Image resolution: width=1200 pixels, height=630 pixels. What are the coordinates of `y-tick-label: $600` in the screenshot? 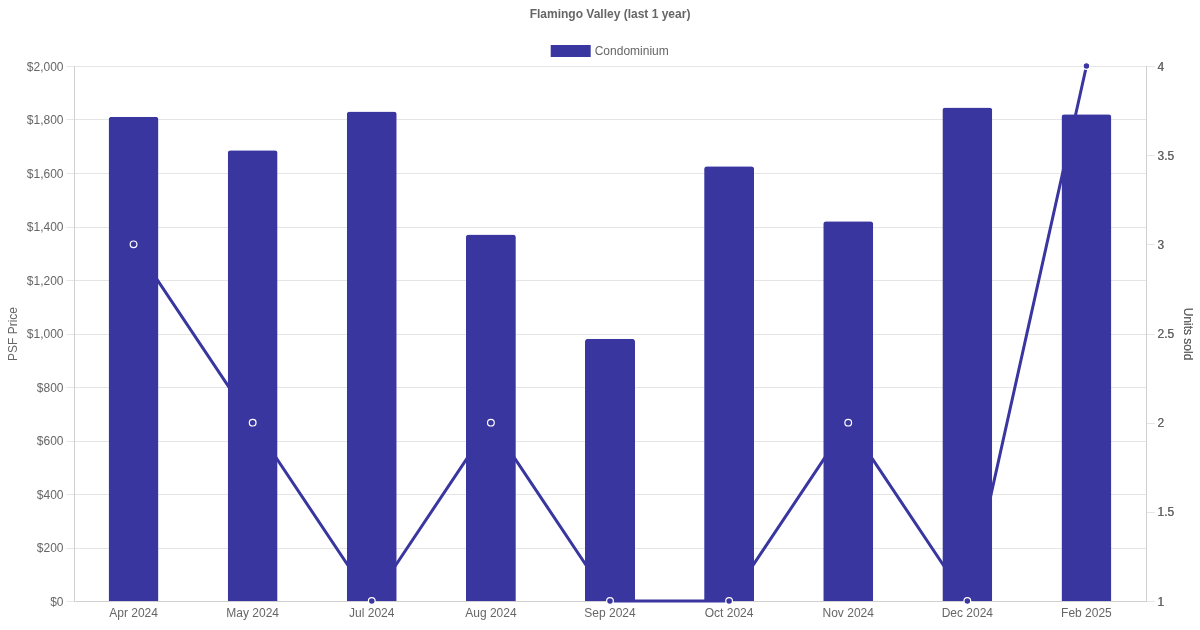 It's located at (50, 441).